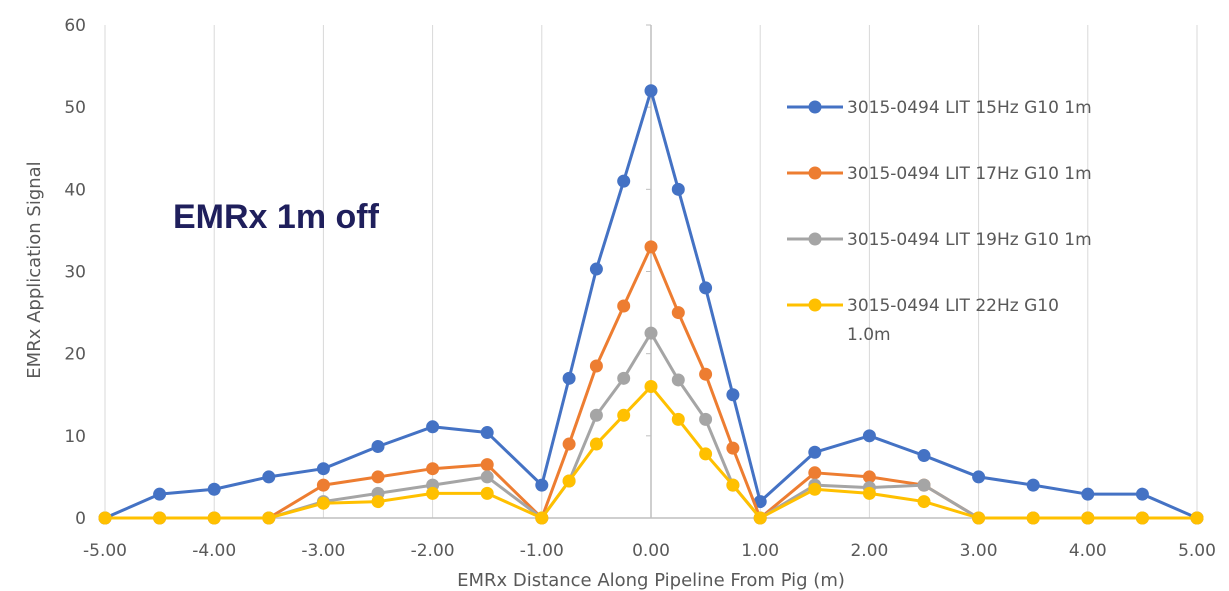  I want to click on legend-item-2: 3015-0494 LIT 19Hz G10 1m, so click(939, 240).